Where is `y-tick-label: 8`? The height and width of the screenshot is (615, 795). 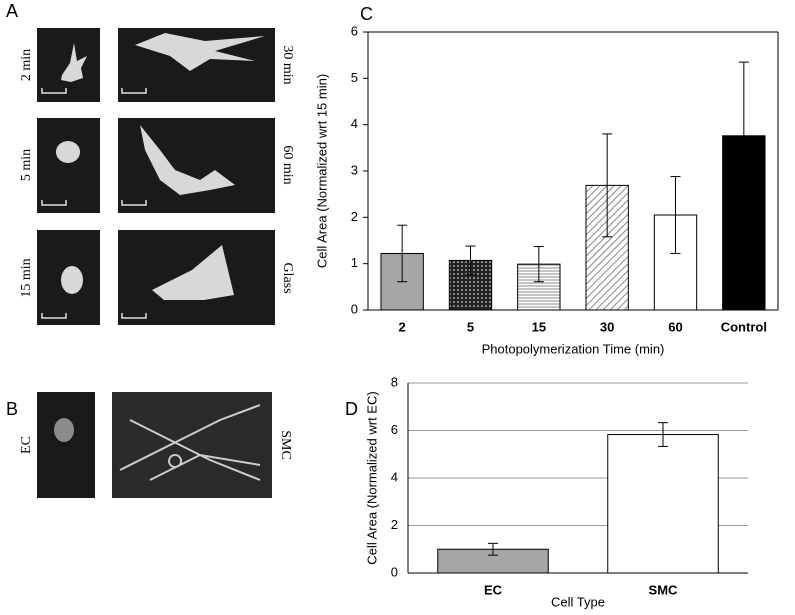 y-tick-label: 8 is located at coordinates (394, 381).